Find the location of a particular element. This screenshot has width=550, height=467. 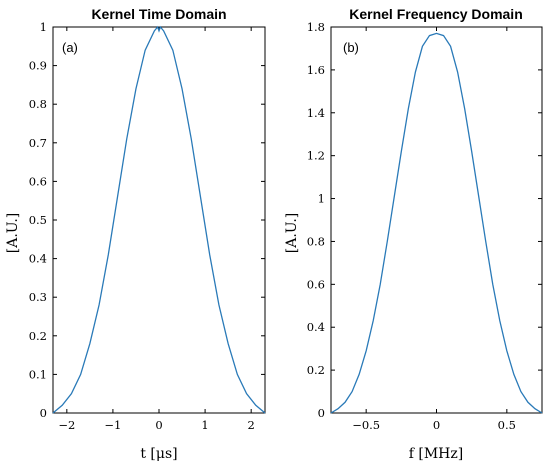

panel-b-xtick-label: 0.5 is located at coordinates (507, 425).